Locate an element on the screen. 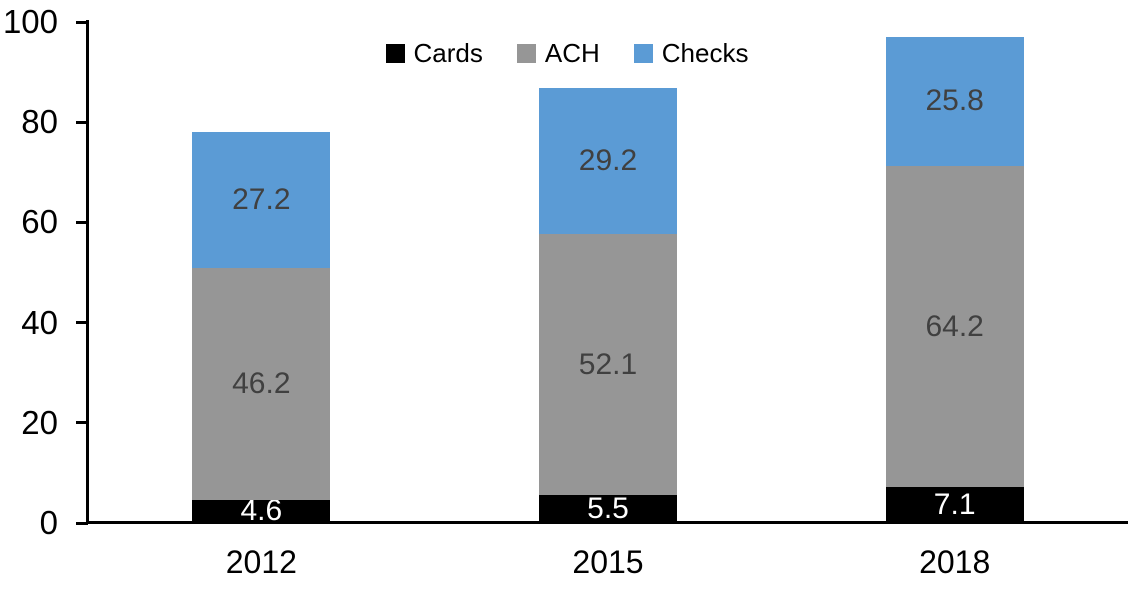 The image size is (1134, 599). x-axis-label-2018: 2018 is located at coordinates (955, 562).